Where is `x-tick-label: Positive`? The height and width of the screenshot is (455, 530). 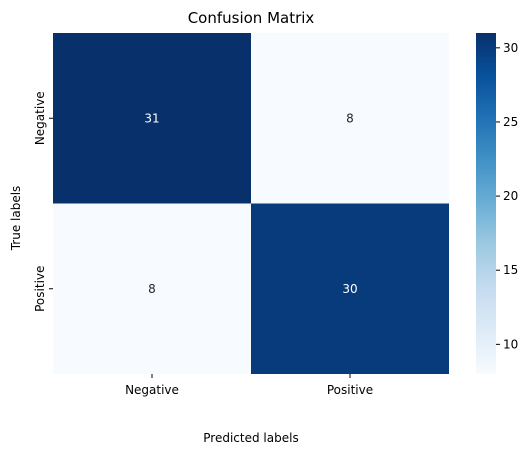 x-tick-label: Positive is located at coordinates (350, 390).